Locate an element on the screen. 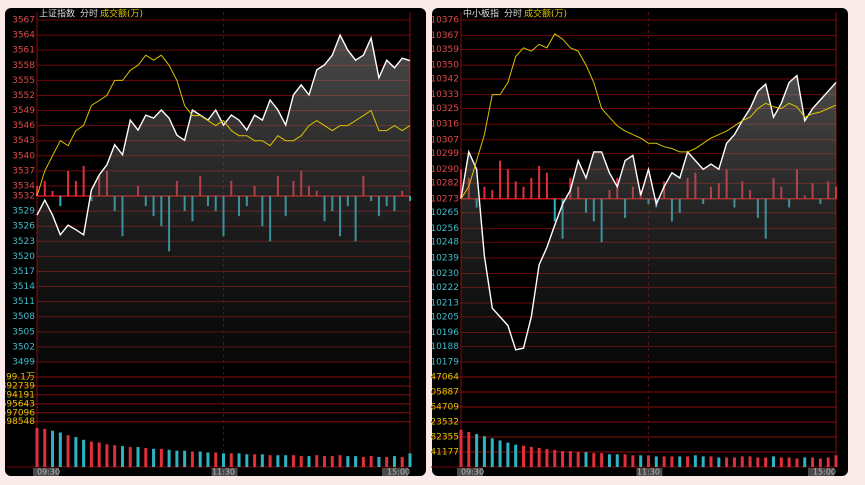  volume-tick-label: 498548 is located at coordinates (18, 422).